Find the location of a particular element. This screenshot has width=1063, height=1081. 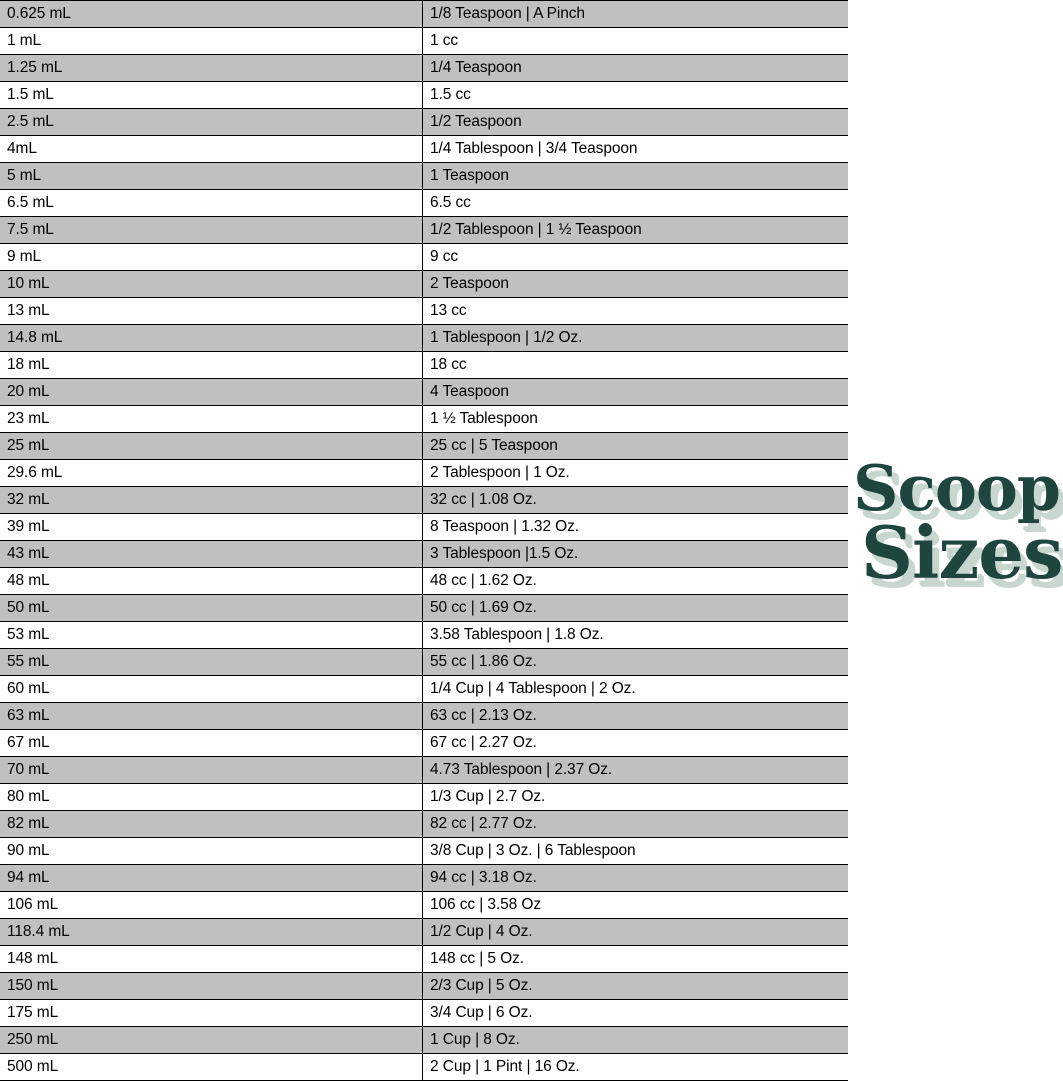

cell-equivalent: 3.58 Tablespoon | 1.8 Oz. is located at coordinates (635, 635).